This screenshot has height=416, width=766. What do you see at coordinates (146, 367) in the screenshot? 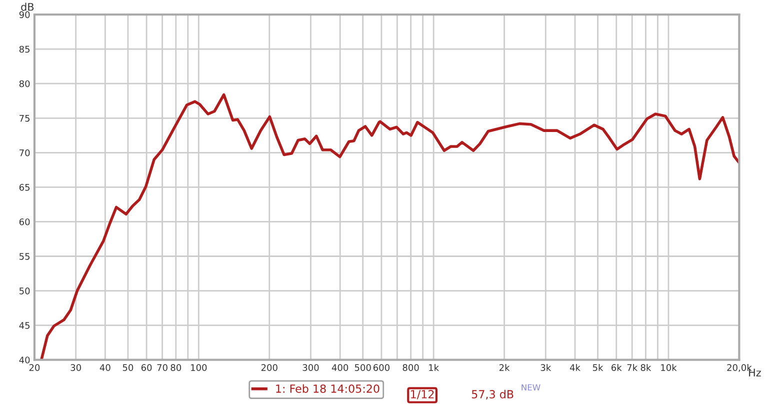
I see `x-tick-label: 60` at bounding box center [146, 367].